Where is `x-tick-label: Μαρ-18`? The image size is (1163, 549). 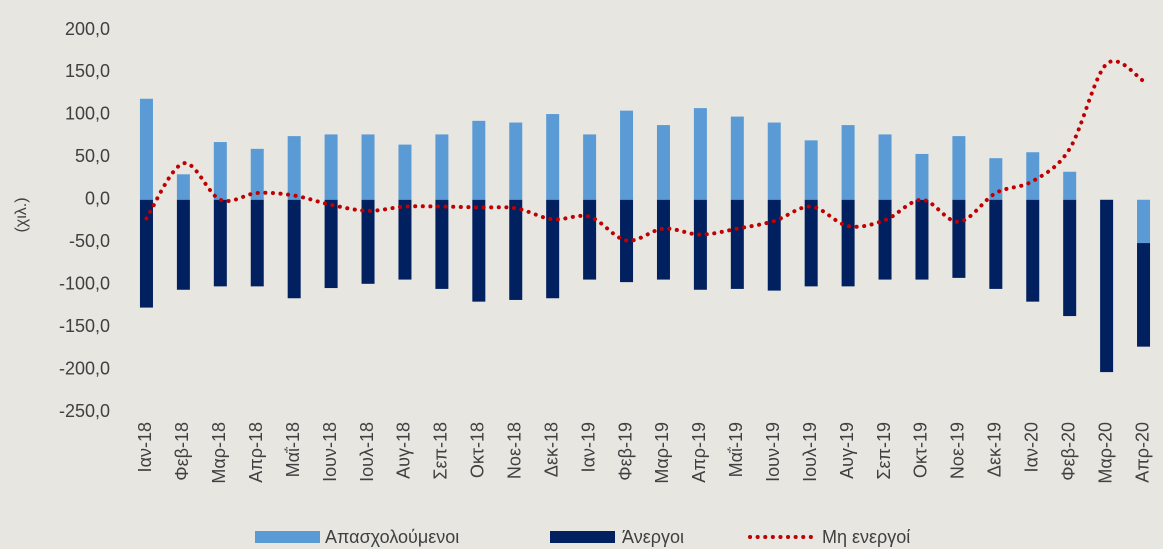 x-tick-label: Μαρ-18 is located at coordinates (219, 453).